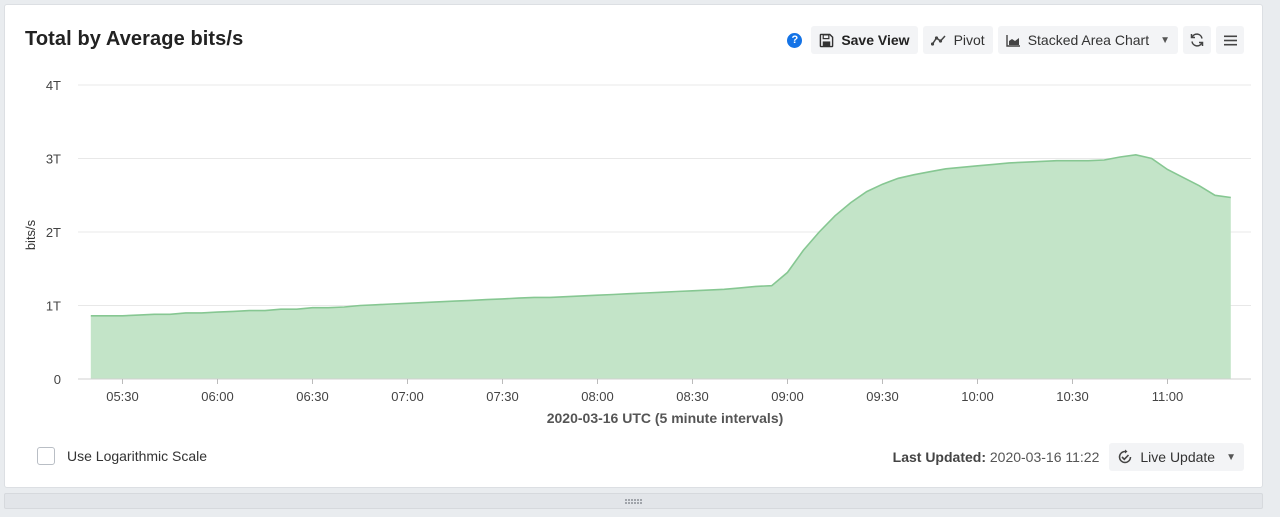 The height and width of the screenshot is (517, 1280). Describe the element at coordinates (46, 456) in the screenshot. I see `log-scale-checkbox` at that location.